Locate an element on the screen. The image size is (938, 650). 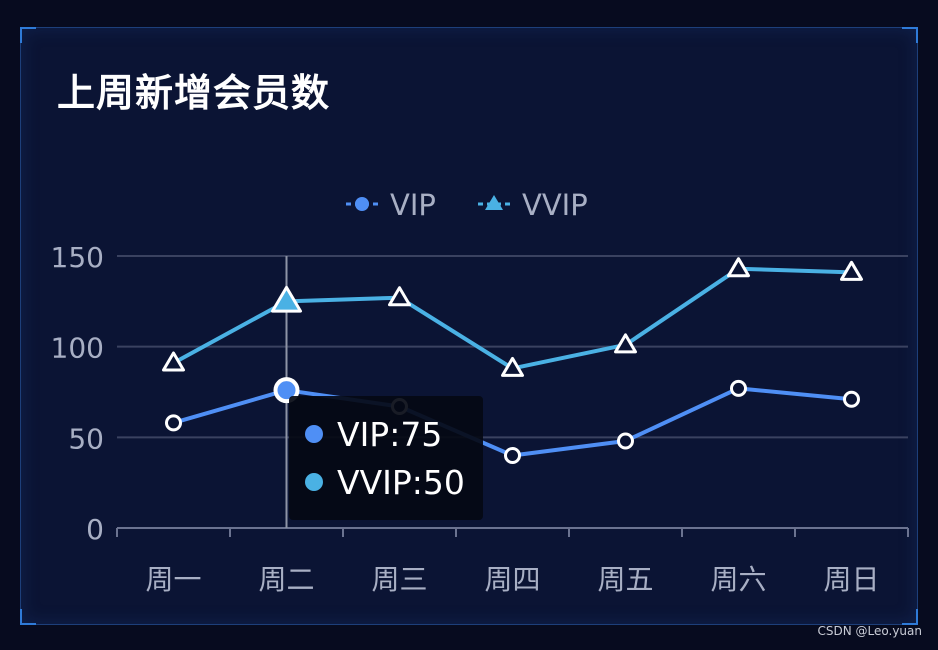
legend-circle-icon is located at coordinates (362, 204).